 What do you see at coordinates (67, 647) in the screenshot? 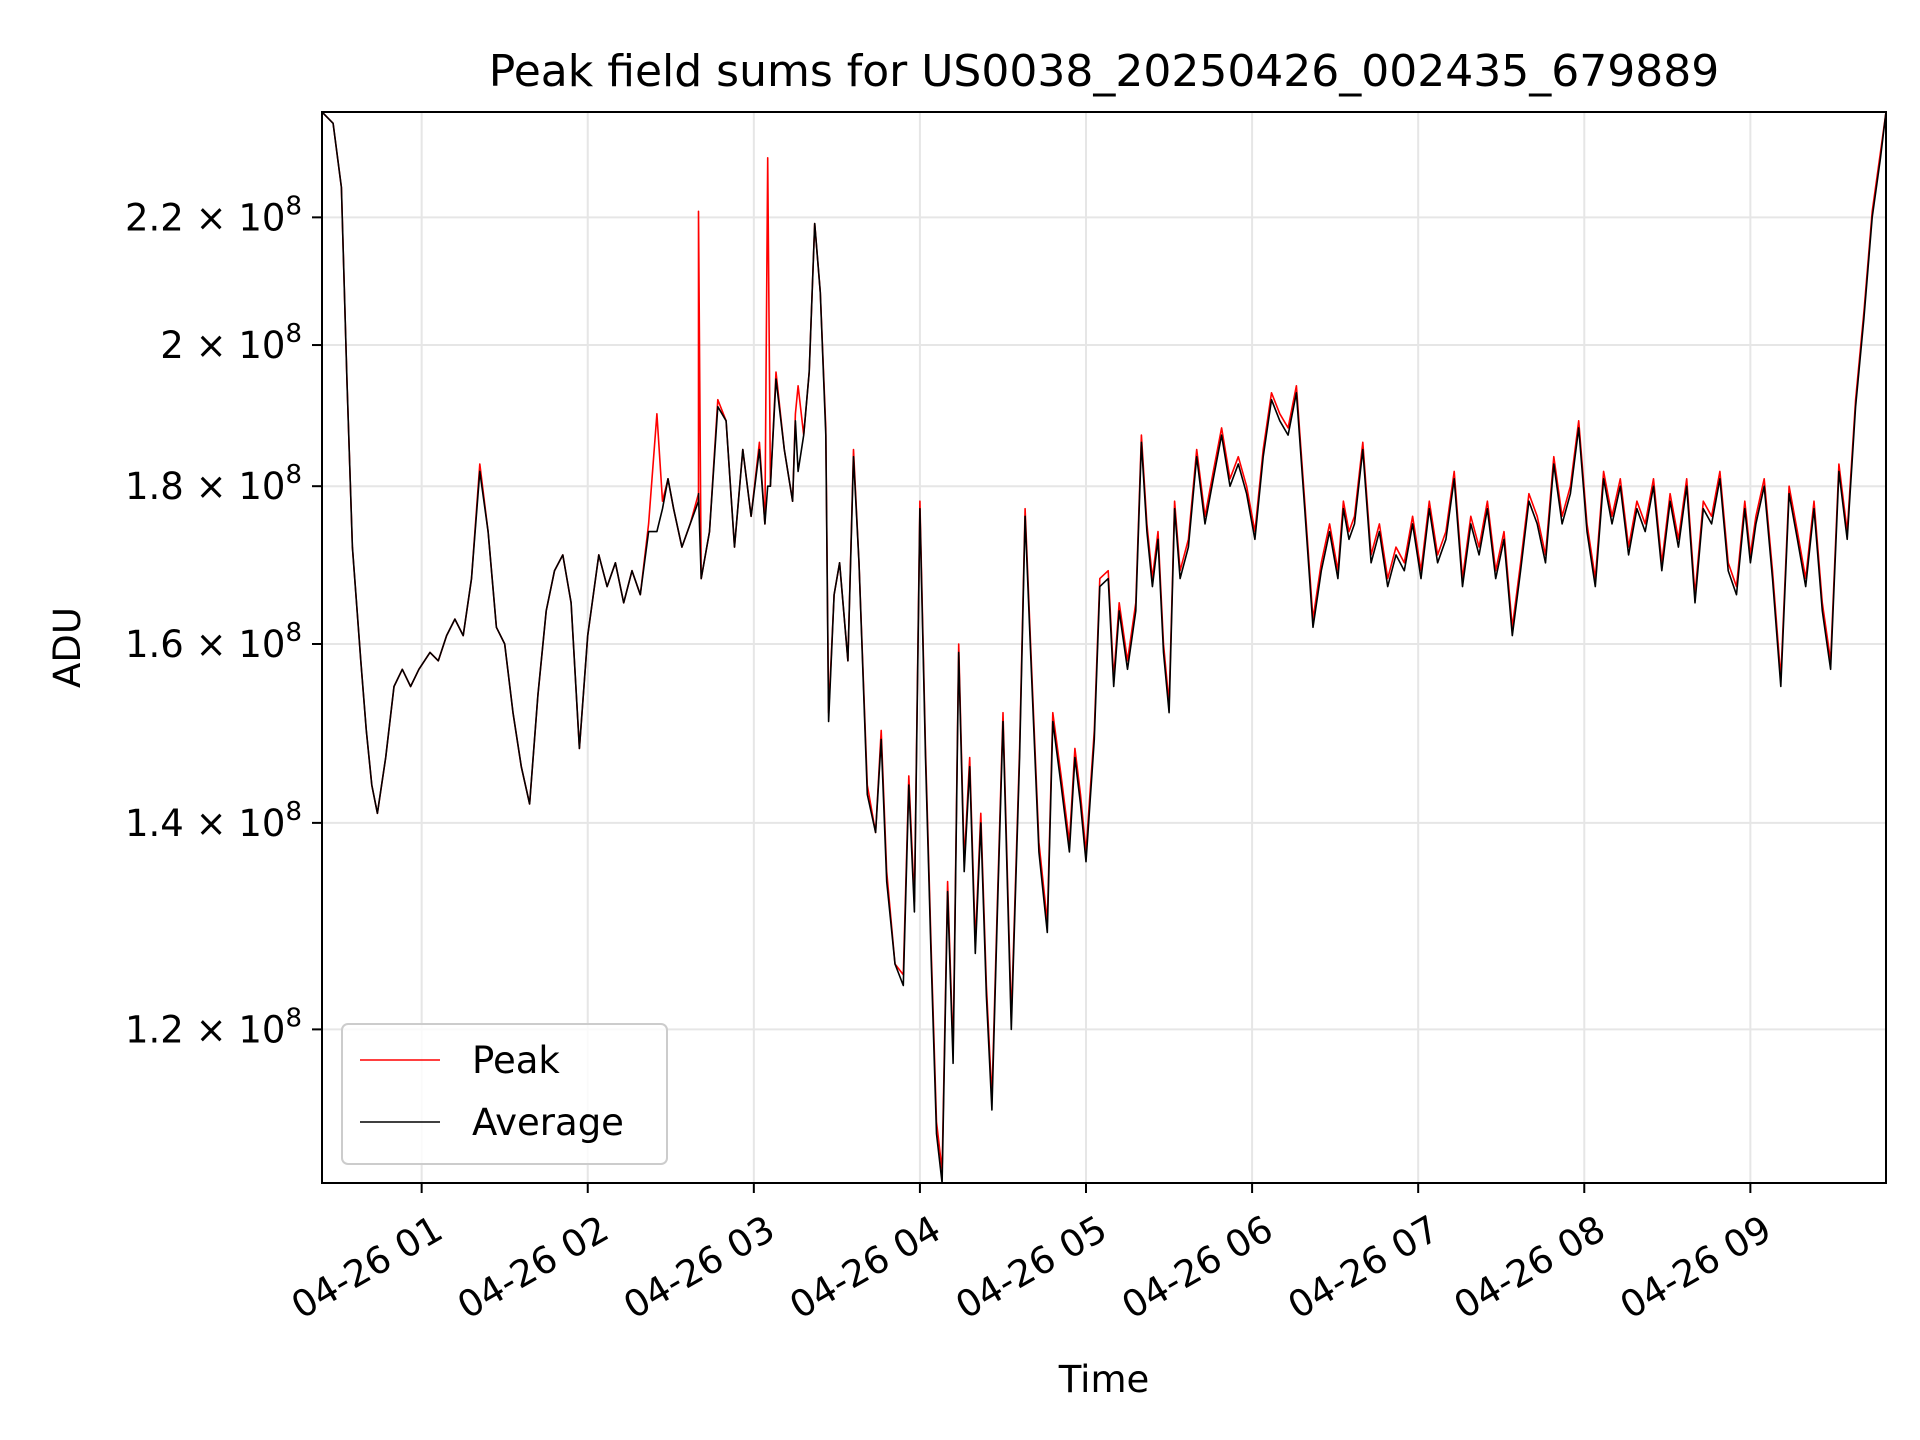
I see `y-axis-title: ADU` at bounding box center [67, 647].